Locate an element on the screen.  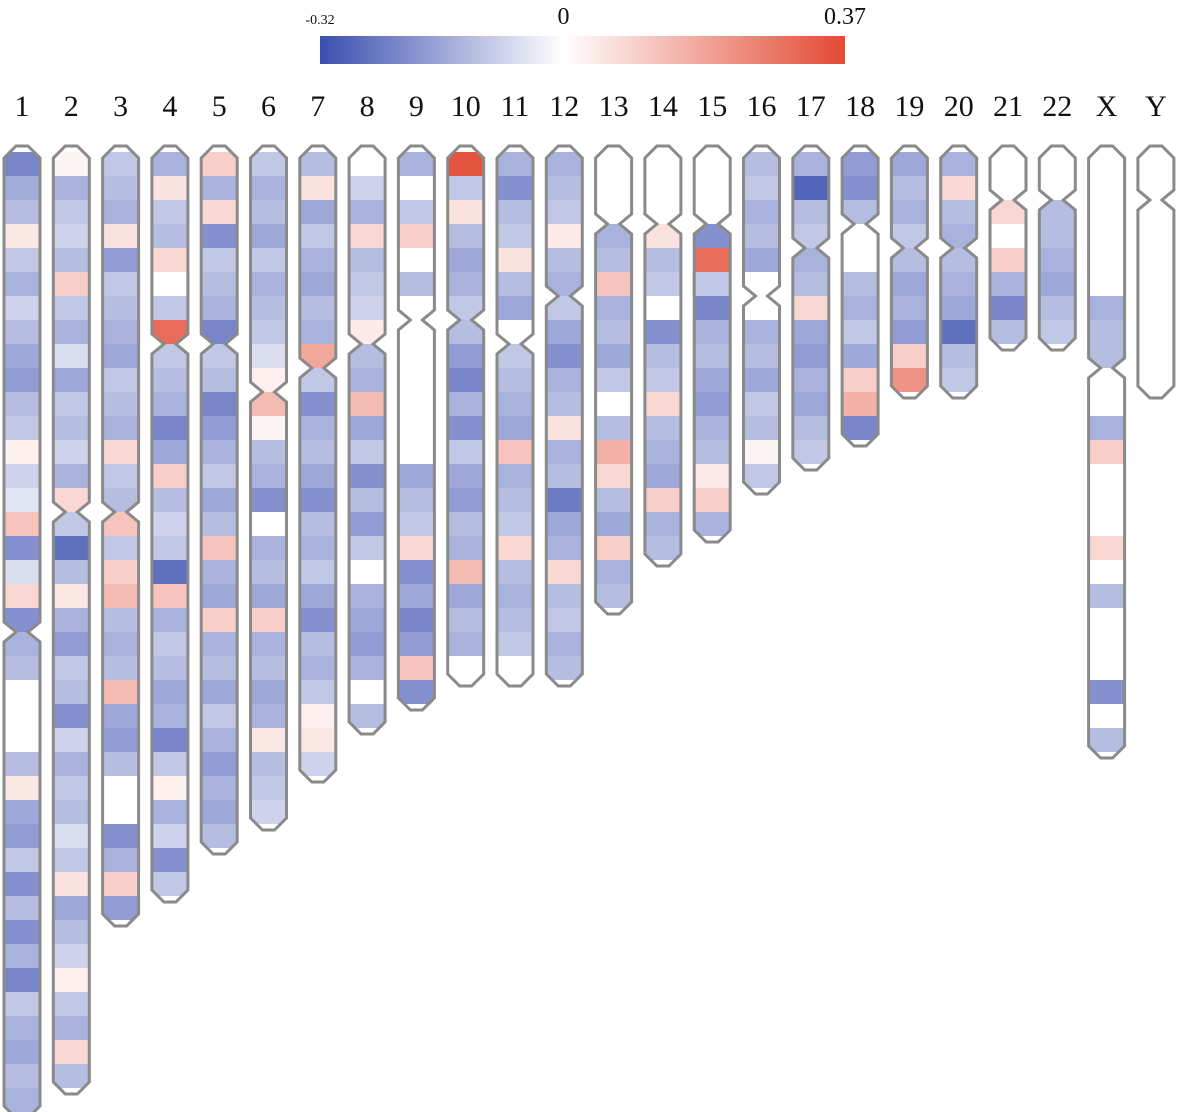
chromosome-label: 9 is located at coordinates (416, 106).